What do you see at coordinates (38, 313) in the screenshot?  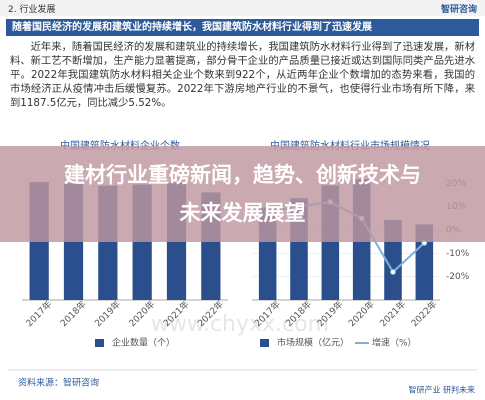 I see `x-tick-label: 2017年` at bounding box center [38, 313].